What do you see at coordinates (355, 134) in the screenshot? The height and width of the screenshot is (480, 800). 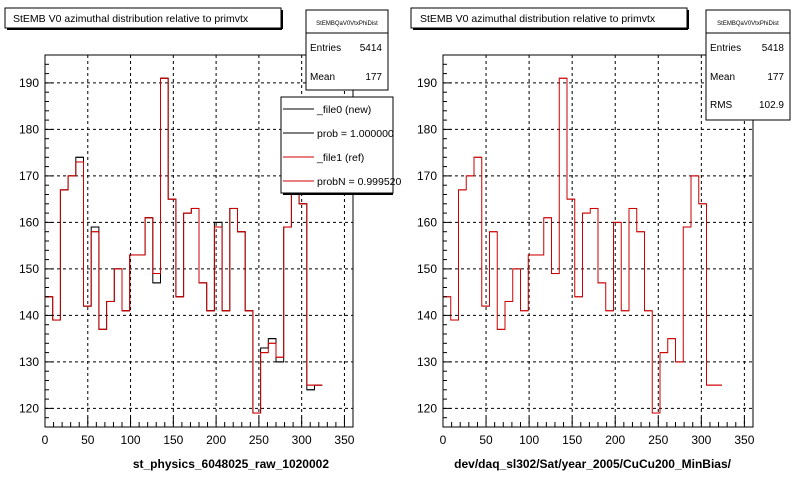 I see `legend-label-prob: prob = 1.000000` at bounding box center [355, 134].